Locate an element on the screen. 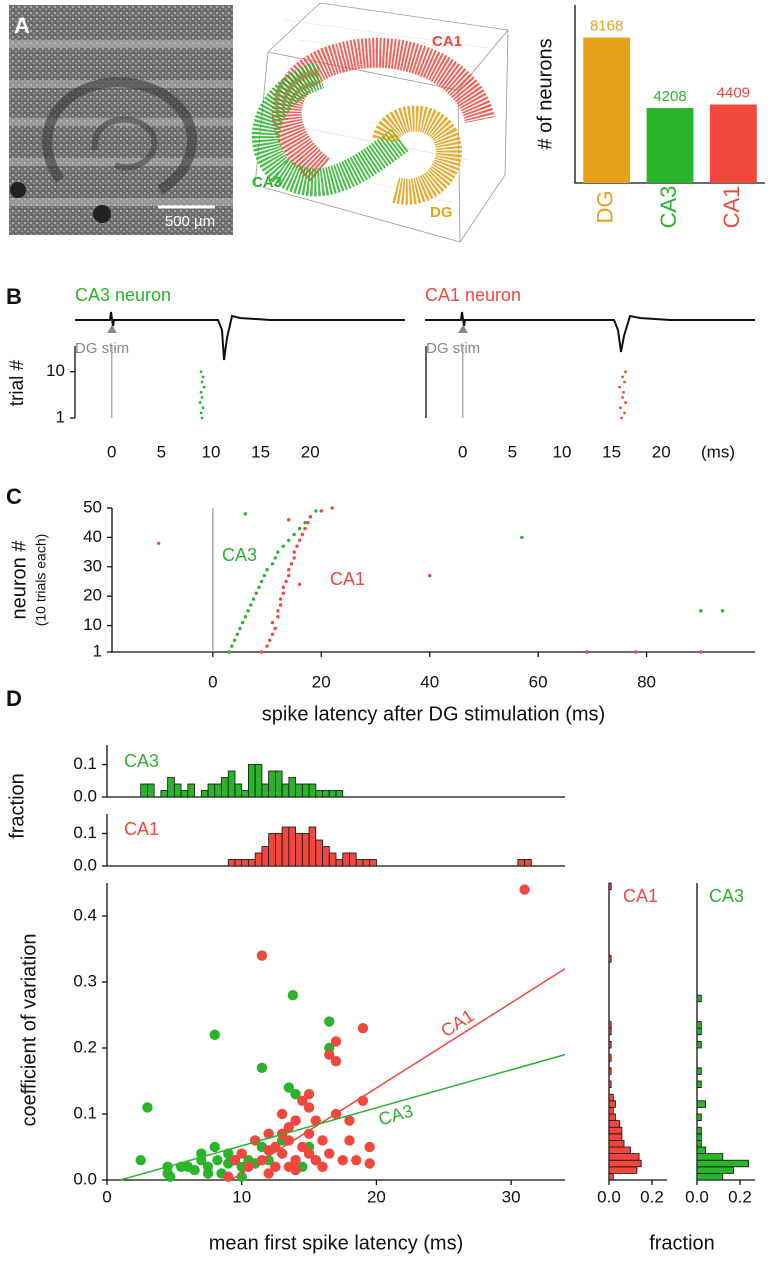 The height and width of the screenshot is (1280, 773). y-tick-label: 0.2 is located at coordinates (85, 1046).